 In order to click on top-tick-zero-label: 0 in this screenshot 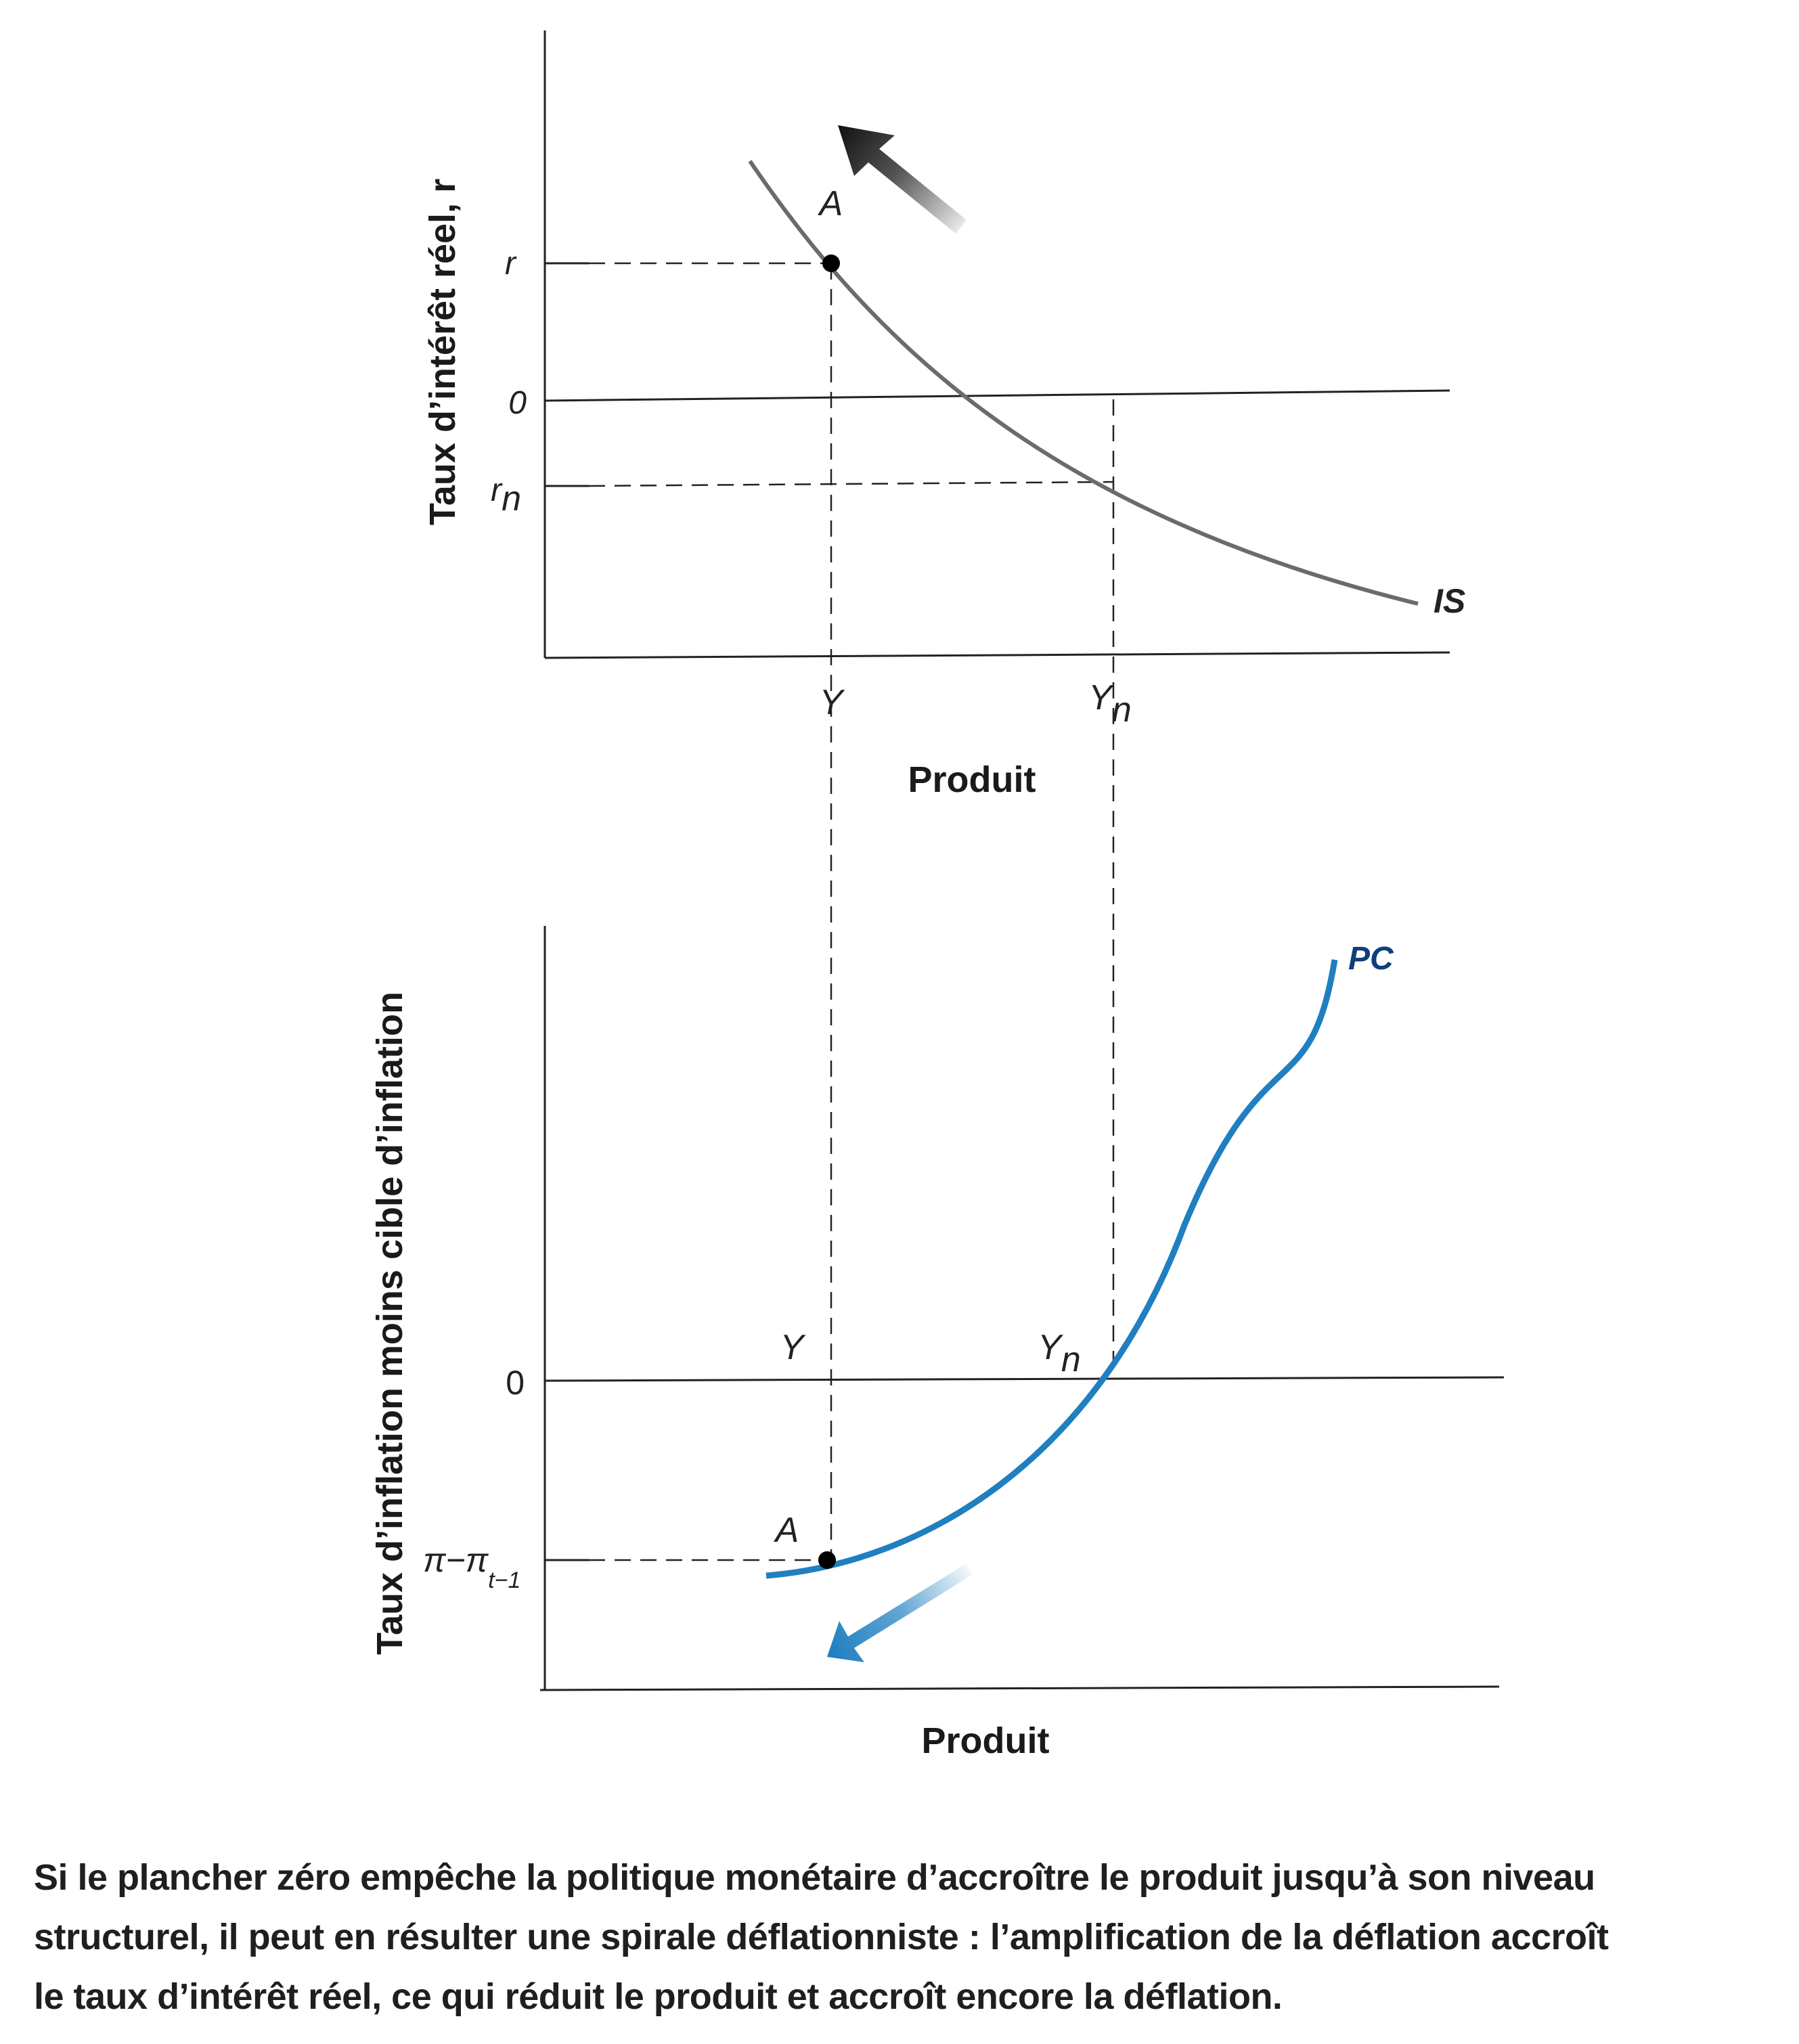, I will do `click(518, 403)`.